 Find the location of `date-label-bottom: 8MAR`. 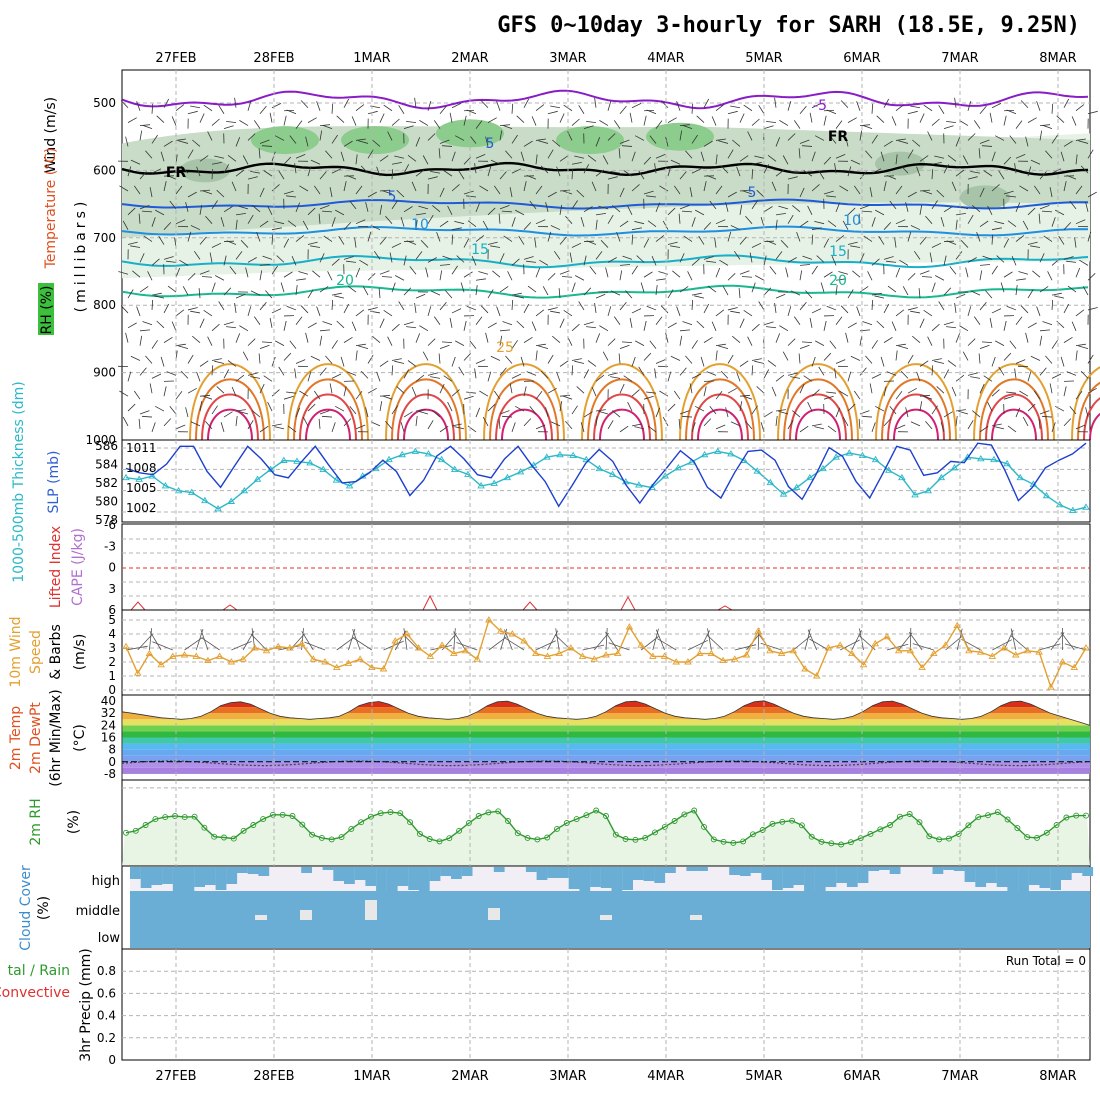

date-label-bottom: 8MAR is located at coordinates (1057, 1076).